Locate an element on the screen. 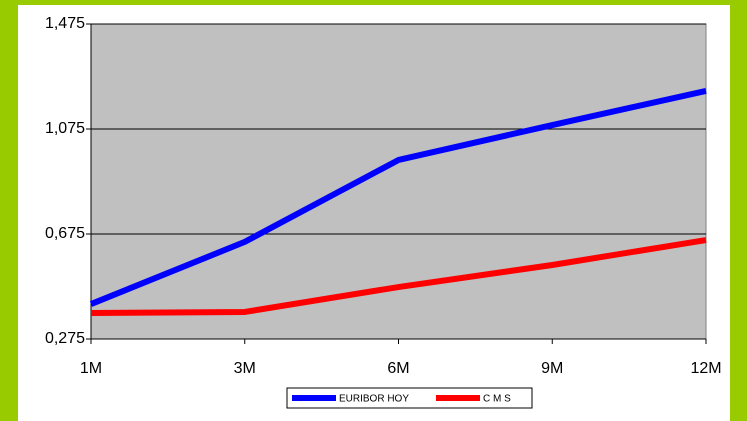 The image size is (747, 421). y-tick-label: 0,275 is located at coordinates (65, 338).